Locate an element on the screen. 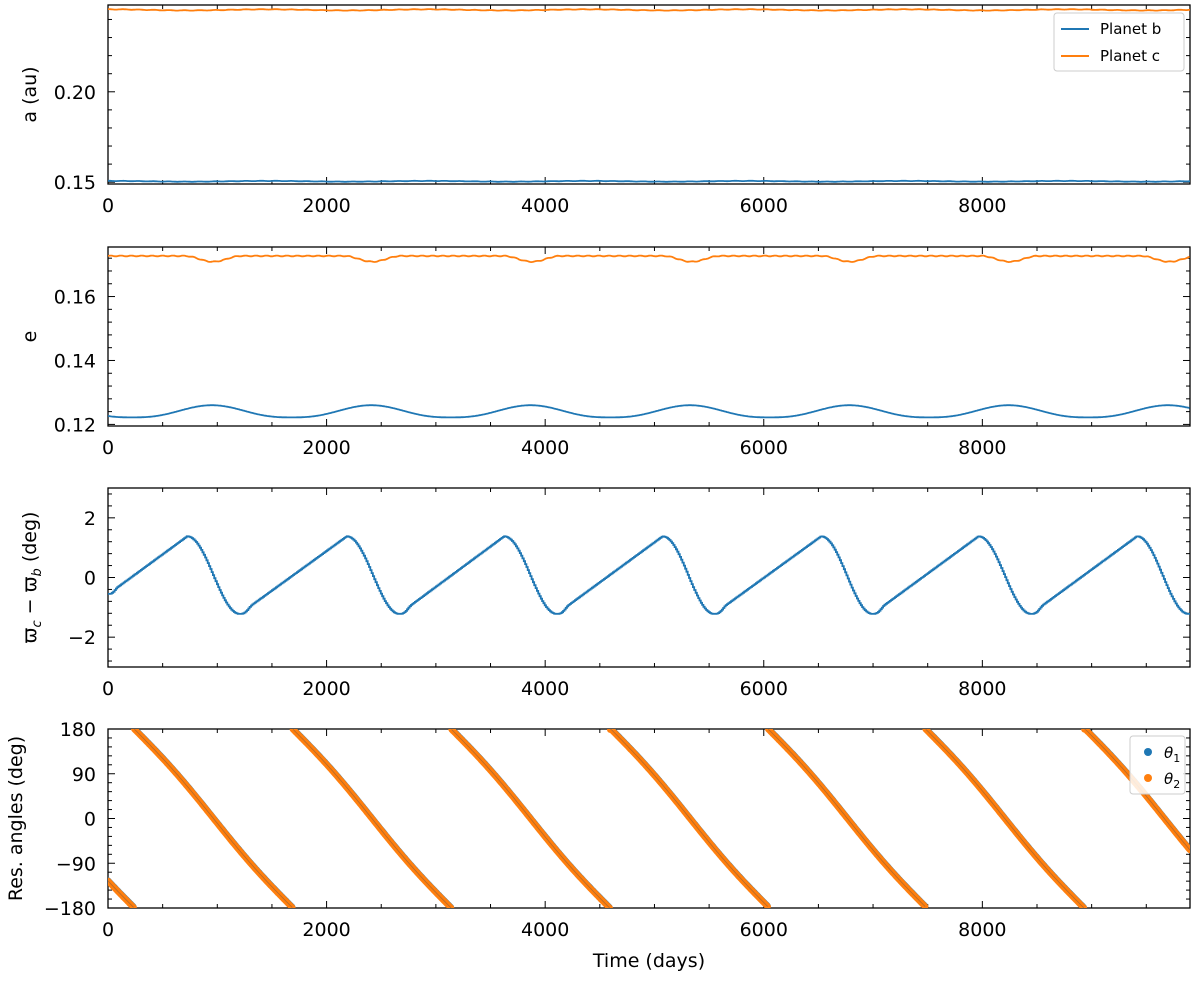 This screenshot has width=1200, height=981. ylabel-sub-c: c is located at coordinates (37, 623).